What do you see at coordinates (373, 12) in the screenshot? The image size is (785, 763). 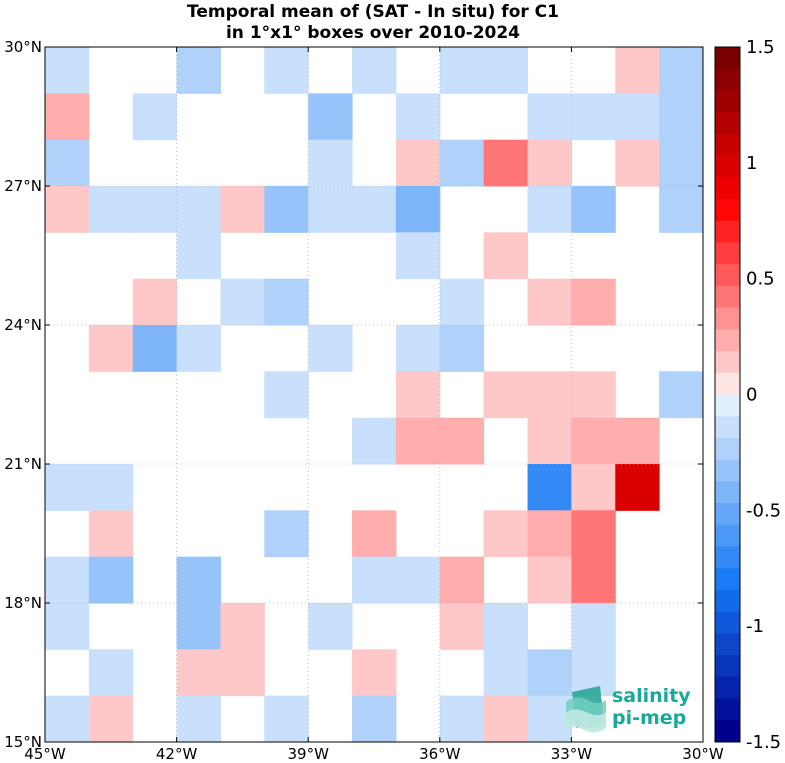 I see `chart-title-line1: Temporal mean of (SAT - In situ) for C1` at bounding box center [373, 12].